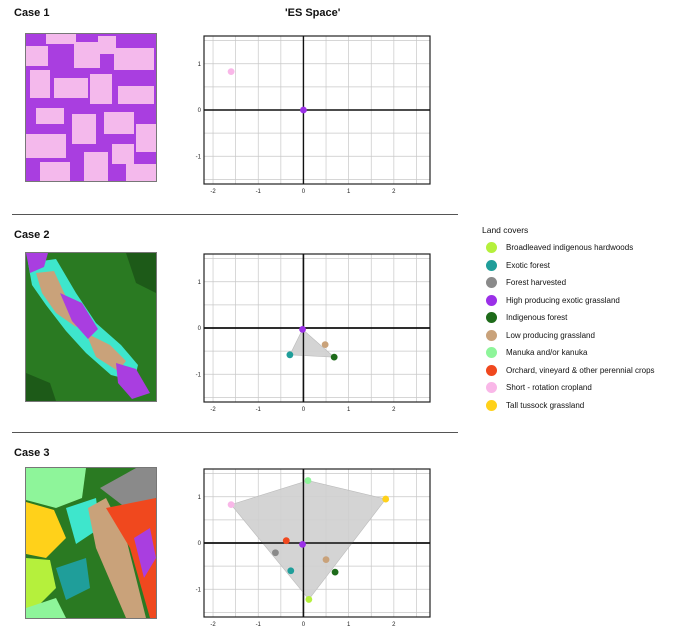  I want to click on legend-item: Broadleaved indigenous hardwoods, so click(579, 248).